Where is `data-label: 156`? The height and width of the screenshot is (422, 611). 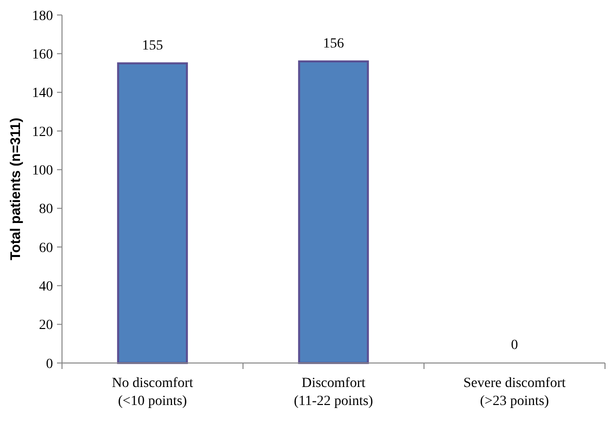
data-label: 156 is located at coordinates (333, 44).